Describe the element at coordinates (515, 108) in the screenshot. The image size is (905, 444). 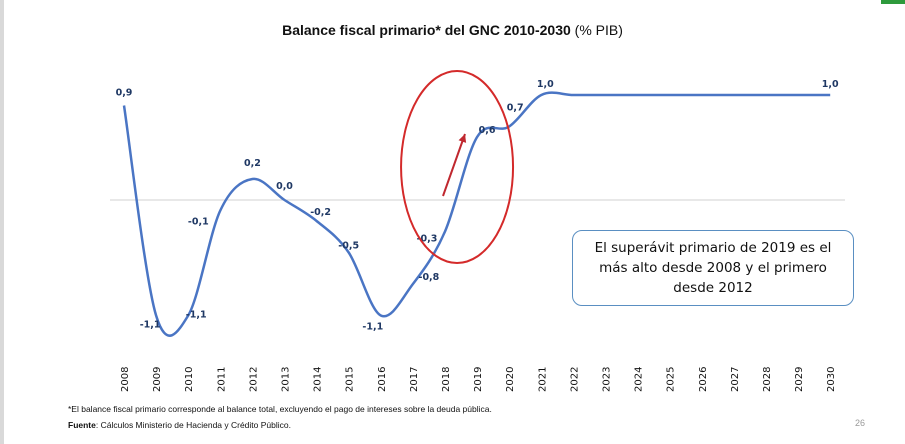
I see `point-label-2020: 0,7` at that location.